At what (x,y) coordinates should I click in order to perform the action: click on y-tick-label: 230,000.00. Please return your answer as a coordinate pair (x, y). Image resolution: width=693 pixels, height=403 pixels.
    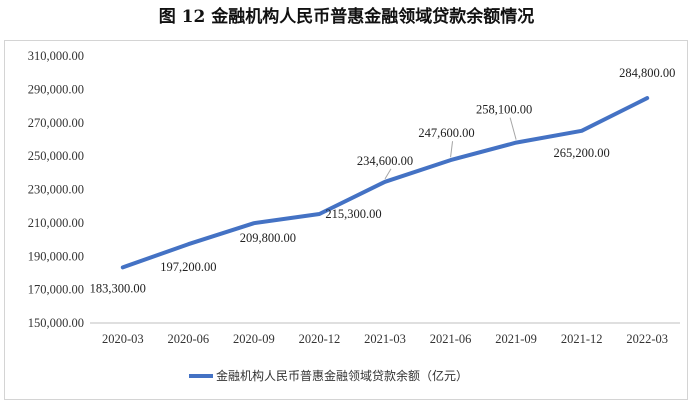
    Looking at the image, I should click on (56, 190).